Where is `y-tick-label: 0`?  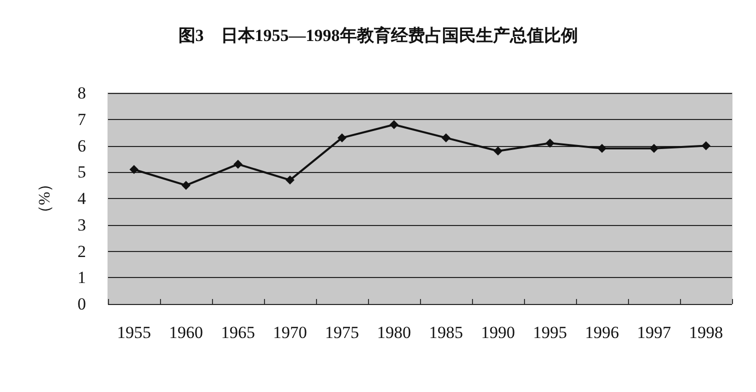 y-tick-label: 0 is located at coordinates (82, 304).